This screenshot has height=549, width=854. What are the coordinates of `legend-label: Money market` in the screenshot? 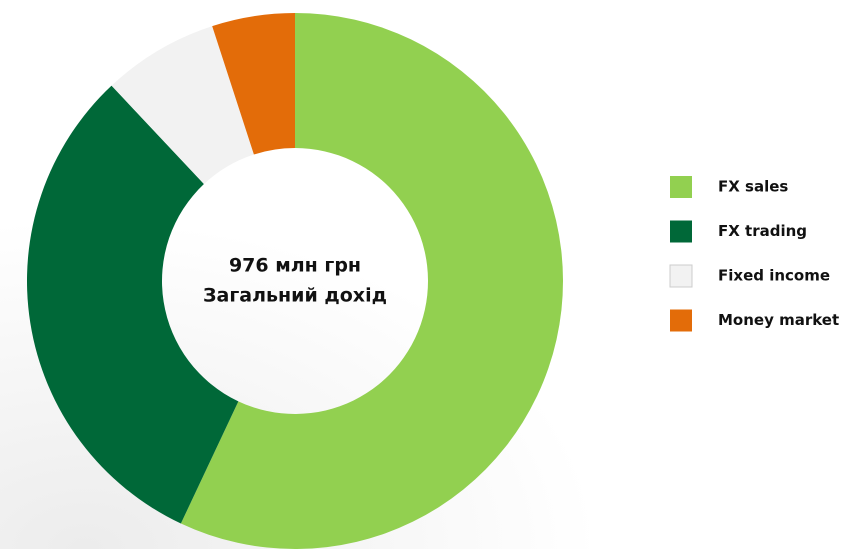 It's located at (778, 320).